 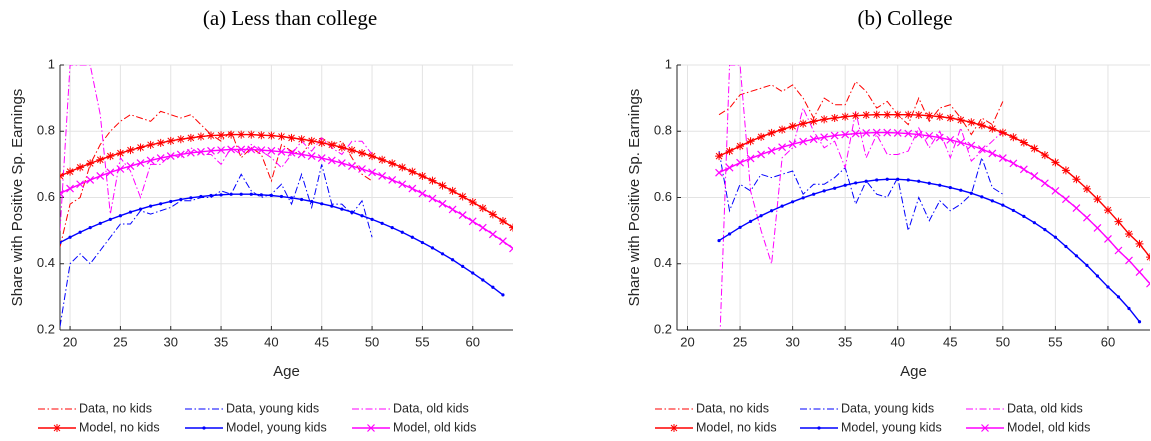 I want to click on legend-entry: Data, young kids, so click(x=867, y=408).